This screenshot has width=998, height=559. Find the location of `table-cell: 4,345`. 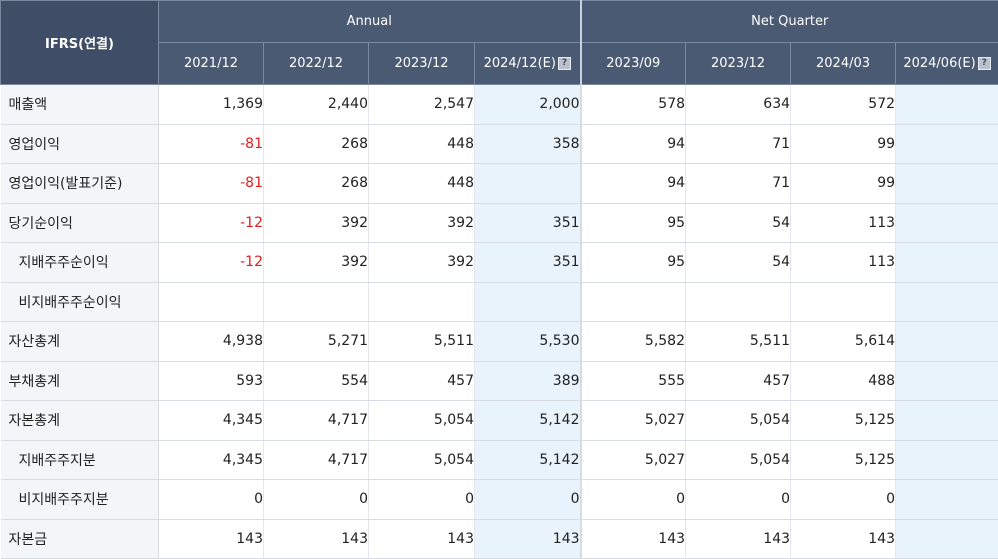

table-cell: 4,345 is located at coordinates (211, 421).